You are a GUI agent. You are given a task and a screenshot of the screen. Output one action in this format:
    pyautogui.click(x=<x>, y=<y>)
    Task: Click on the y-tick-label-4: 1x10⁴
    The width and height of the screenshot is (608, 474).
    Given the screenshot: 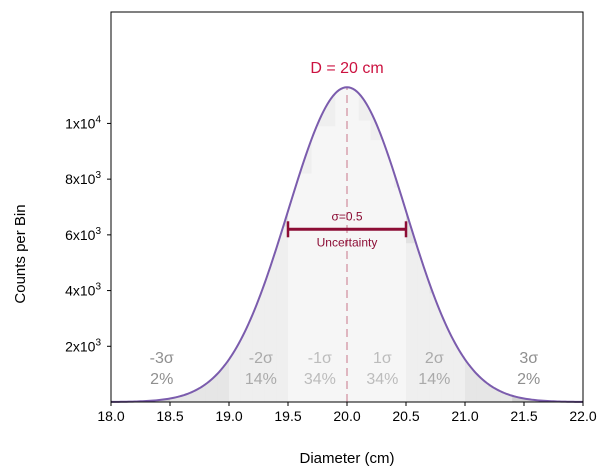 What is the action you would take?
    pyautogui.click(x=83, y=122)
    